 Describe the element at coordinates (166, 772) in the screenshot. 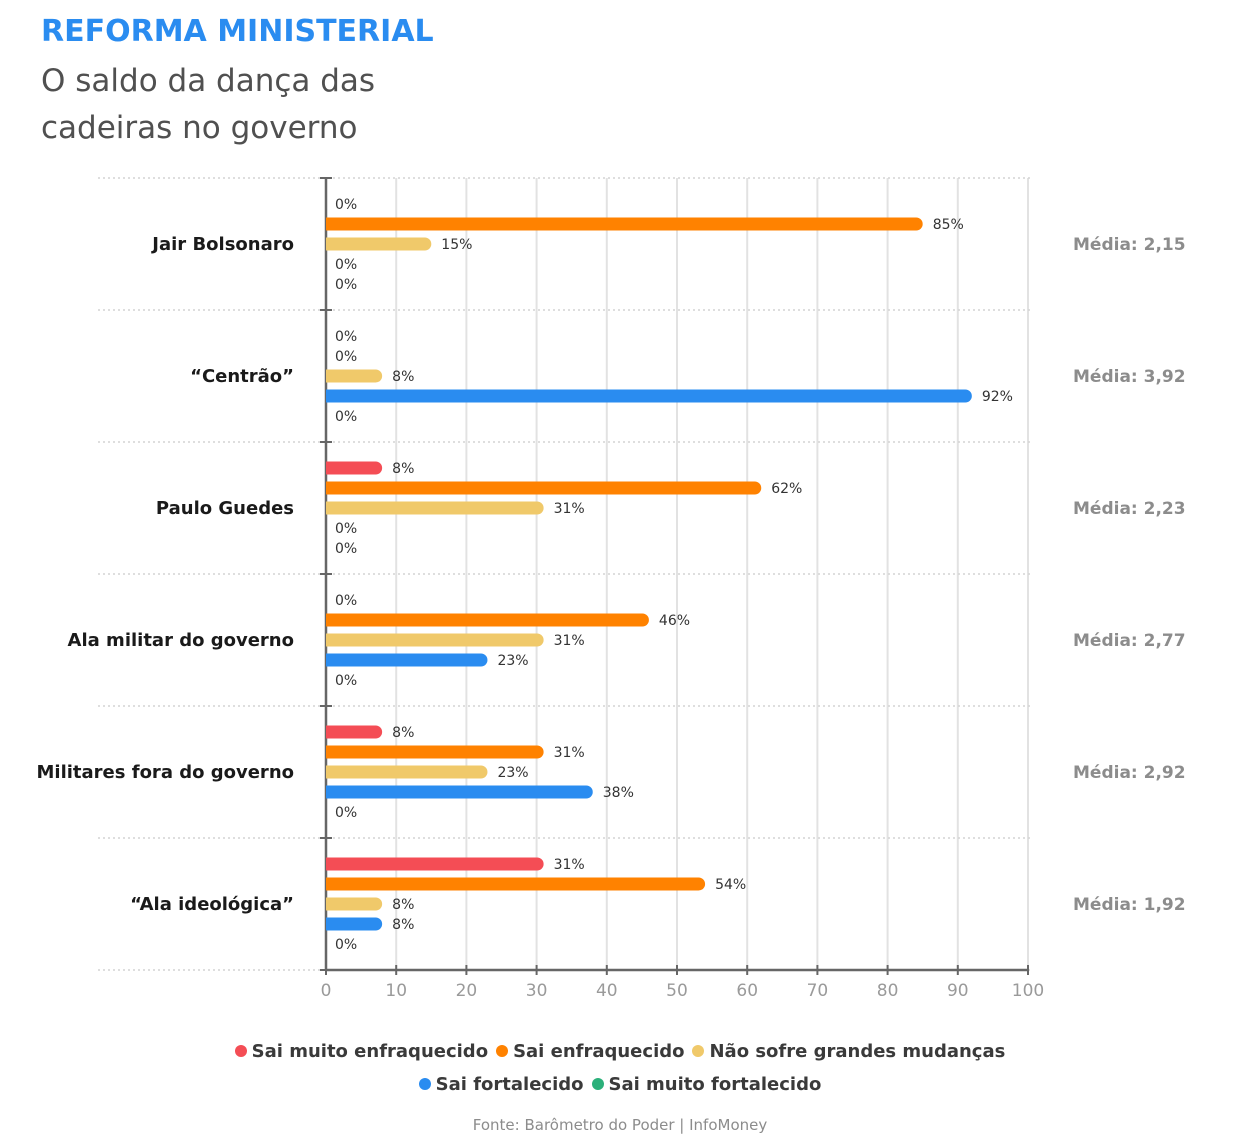

I see `category-label: Militares fora do governo` at that location.